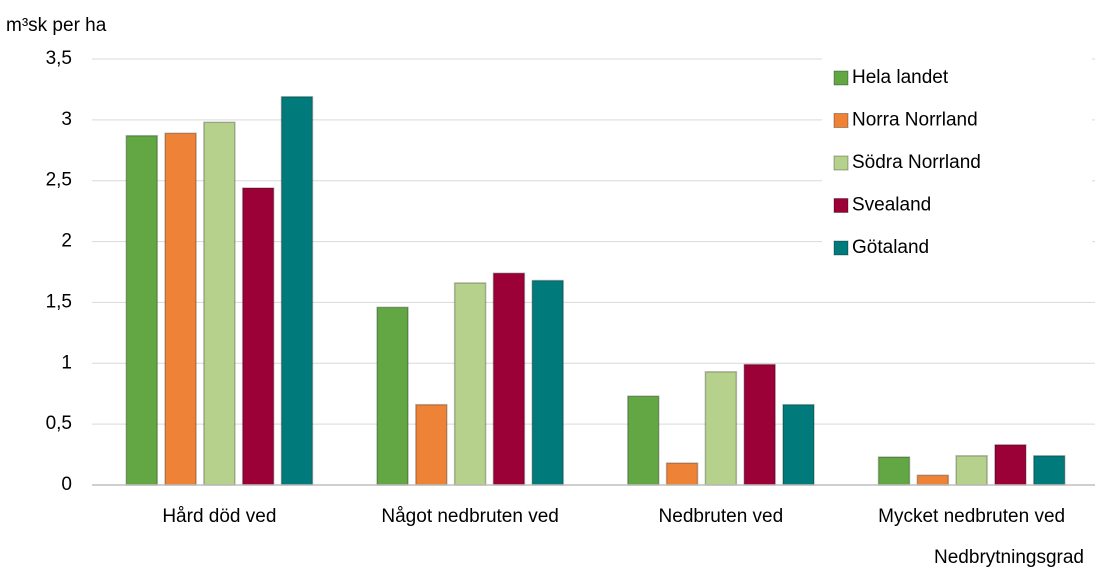 This screenshot has width=1100, height=573. What do you see at coordinates (900, 77) in the screenshot?
I see `legend-label: Hela landet` at bounding box center [900, 77].